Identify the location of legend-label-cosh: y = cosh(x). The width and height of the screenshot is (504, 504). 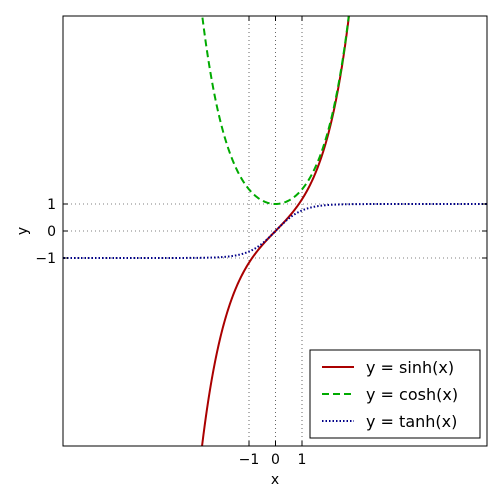
(412, 394).